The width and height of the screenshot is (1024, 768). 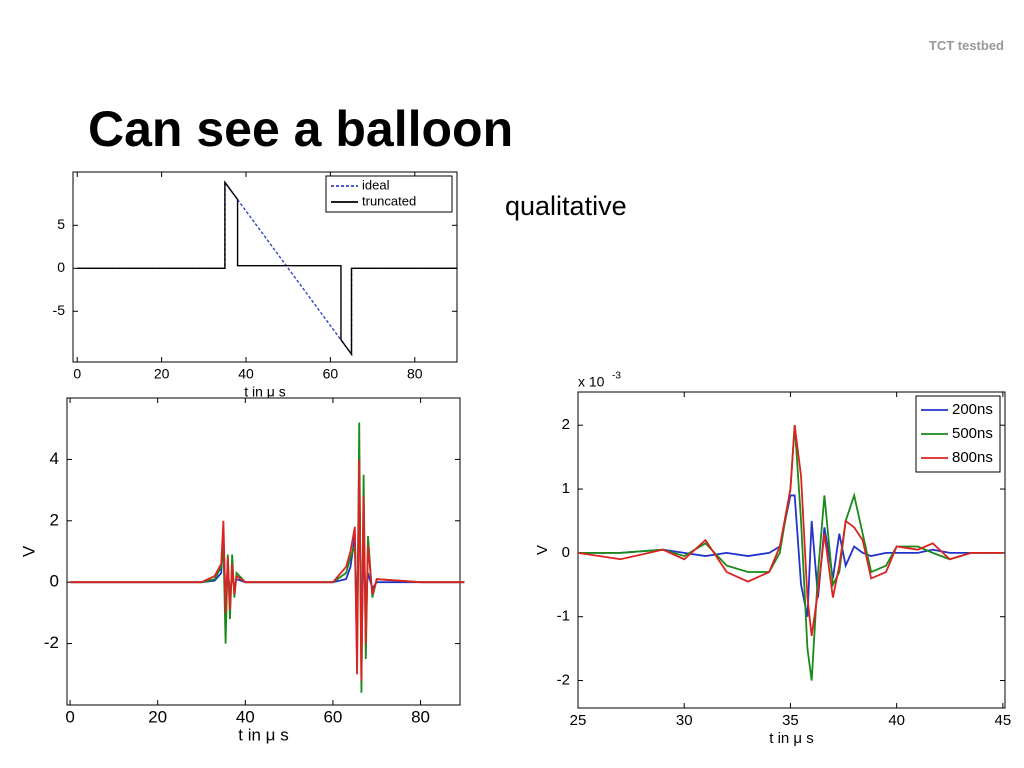 What do you see at coordinates (578, 720) in the screenshot?
I see `x-tick-label: 25` at bounding box center [578, 720].